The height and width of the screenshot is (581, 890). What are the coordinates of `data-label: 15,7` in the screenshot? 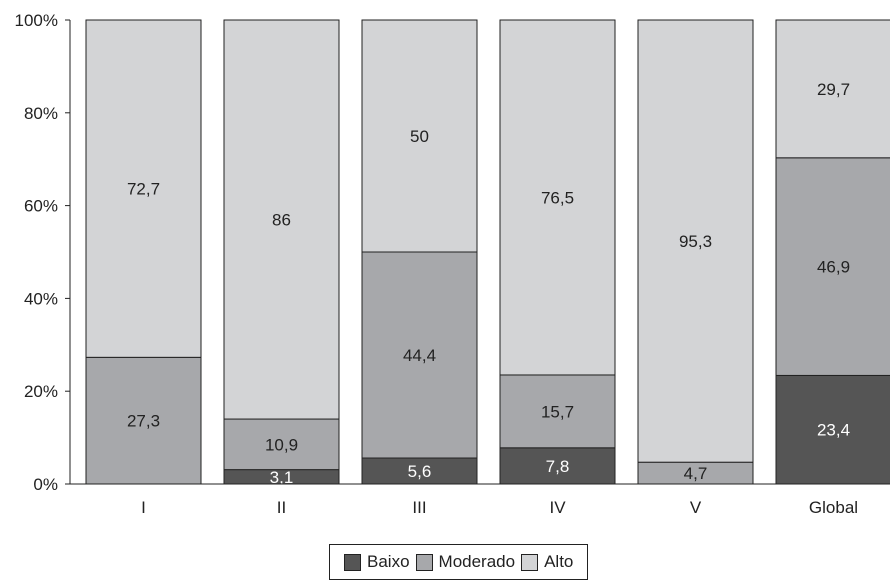 It's located at (557, 411).